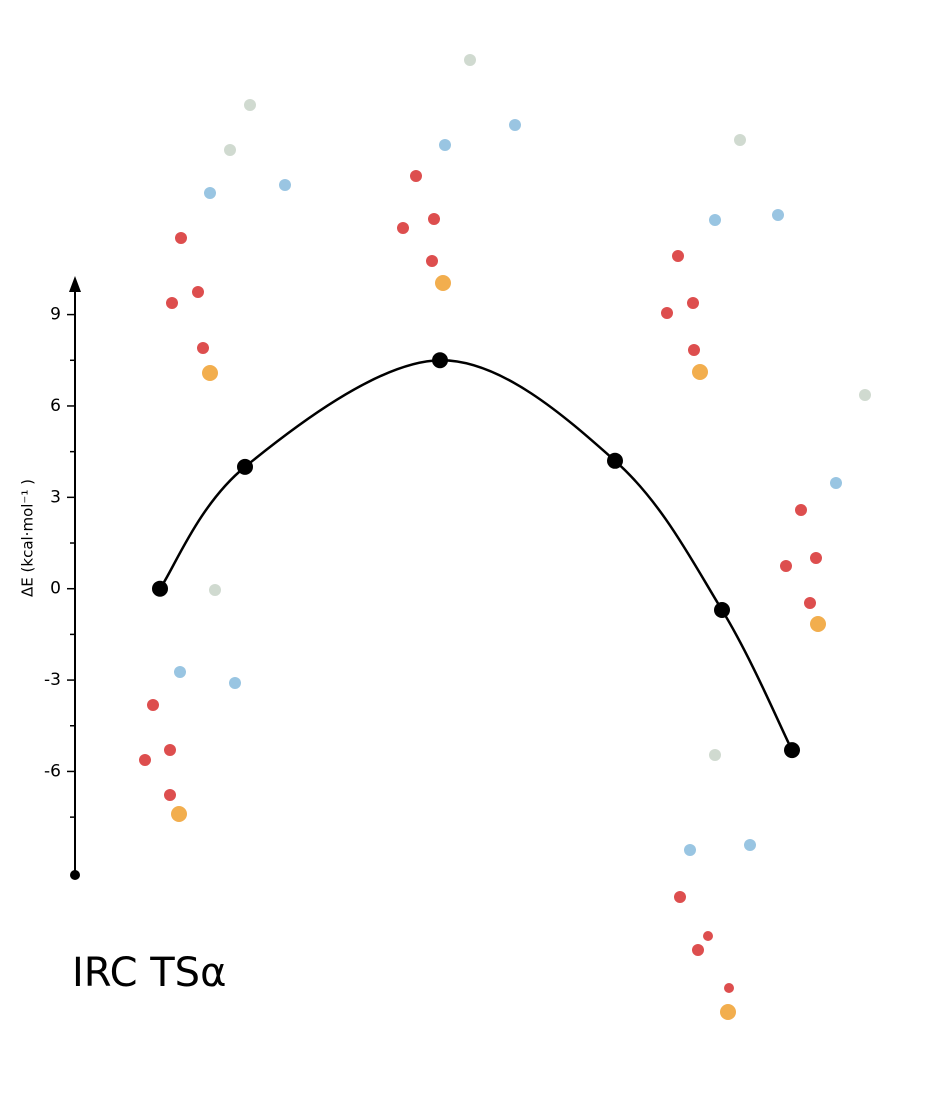 This screenshot has height=1109, width=927. Describe the element at coordinates (55, 589) in the screenshot. I see `y-tick-label: 0` at that location.